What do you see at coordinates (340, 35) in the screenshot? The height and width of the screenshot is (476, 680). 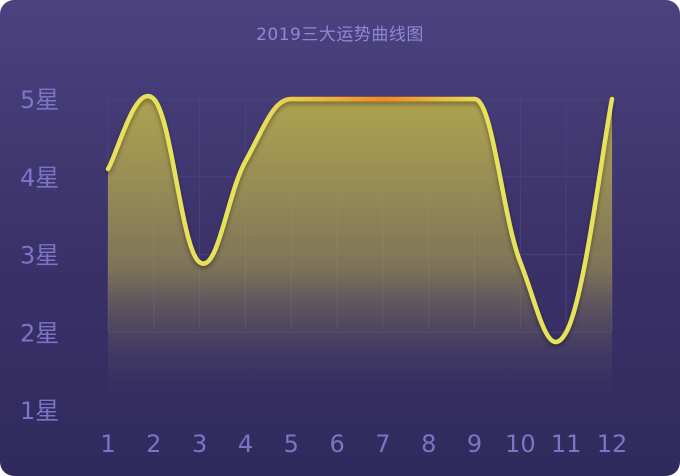 I see `chart-title: 2019三大运势曲线图` at bounding box center [340, 35].